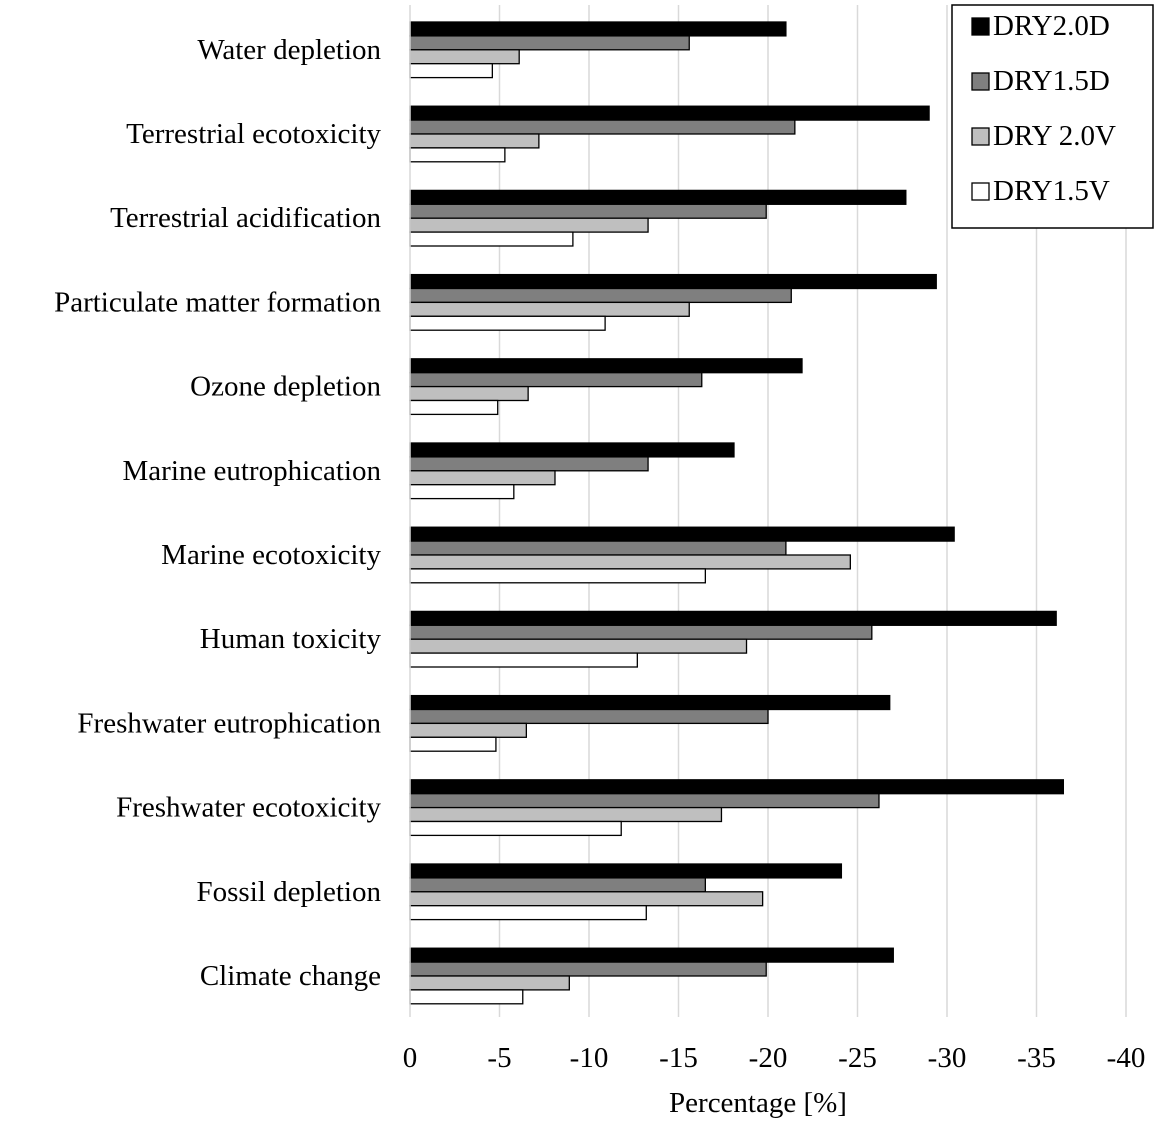 This screenshot has height=1122, width=1161. What do you see at coordinates (289, 50) in the screenshot?
I see `category-label: Water depletion` at bounding box center [289, 50].